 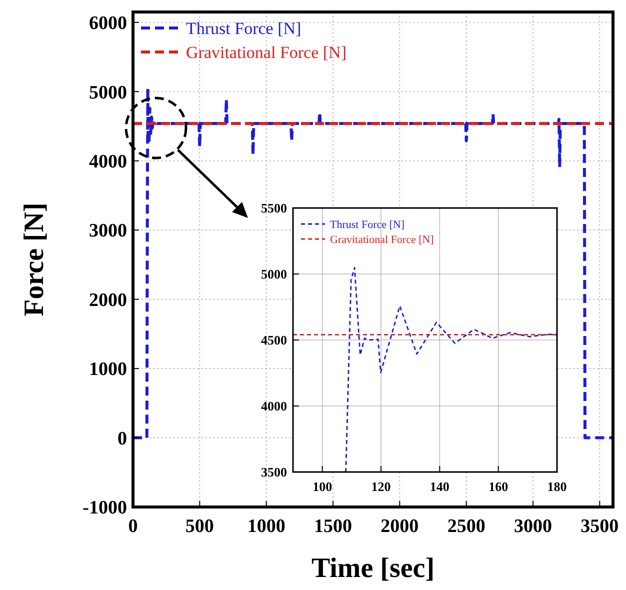 What do you see at coordinates (557, 486) in the screenshot?
I see `x-tick-label: 180` at bounding box center [557, 486].